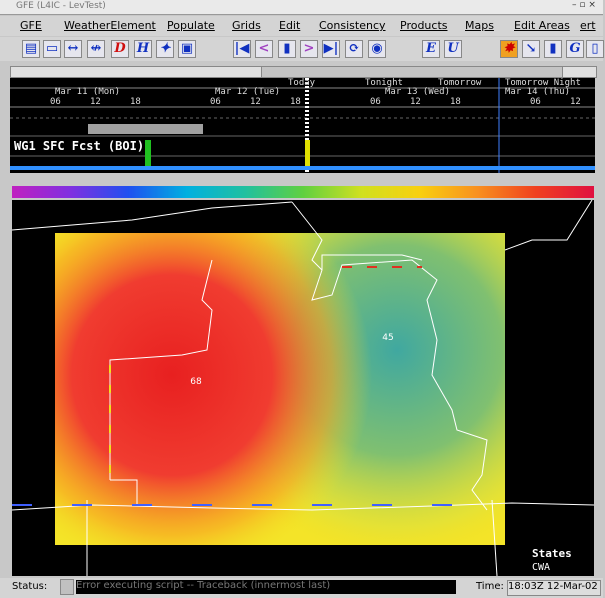  What do you see at coordinates (377, 49) in the screenshot?
I see `tool-button: ◉` at bounding box center [377, 49].